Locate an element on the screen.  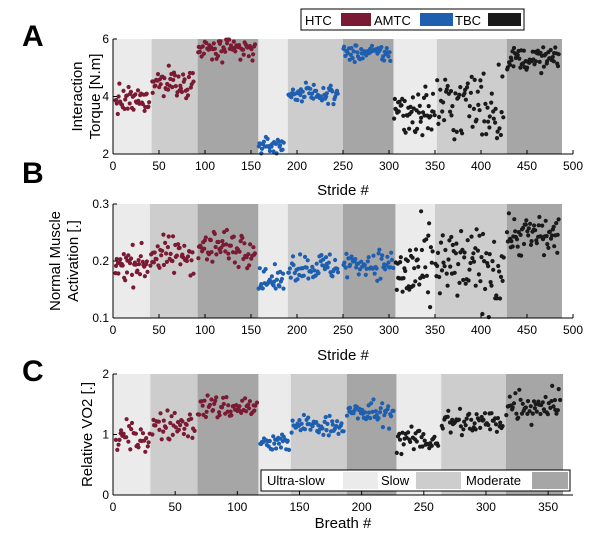
speed-legend-box is located at coordinates (415, 480).